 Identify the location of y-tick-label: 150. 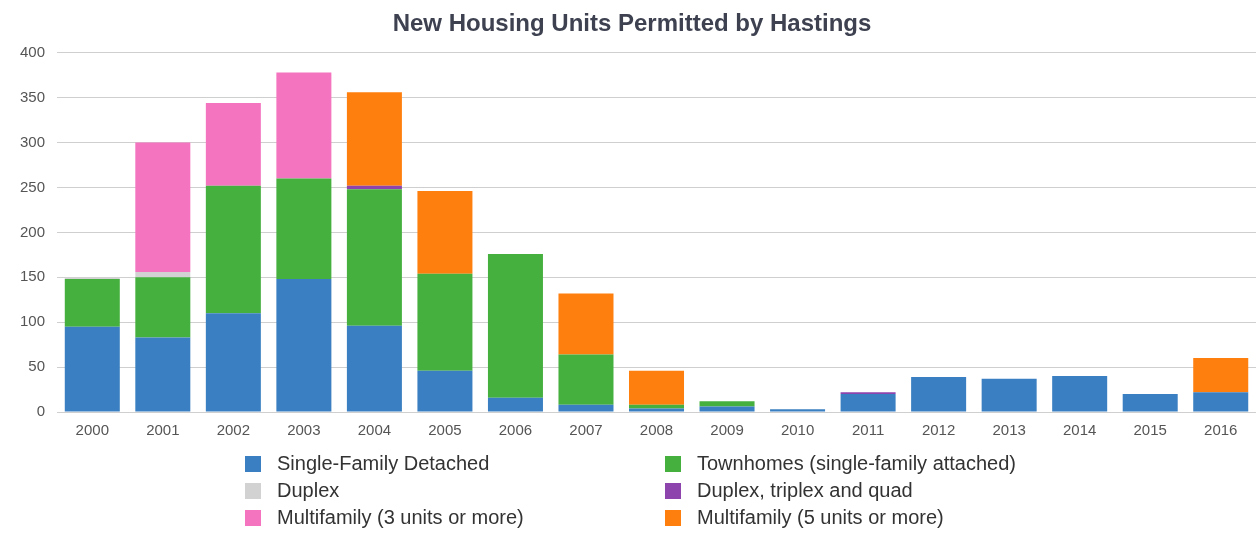
(33, 276).